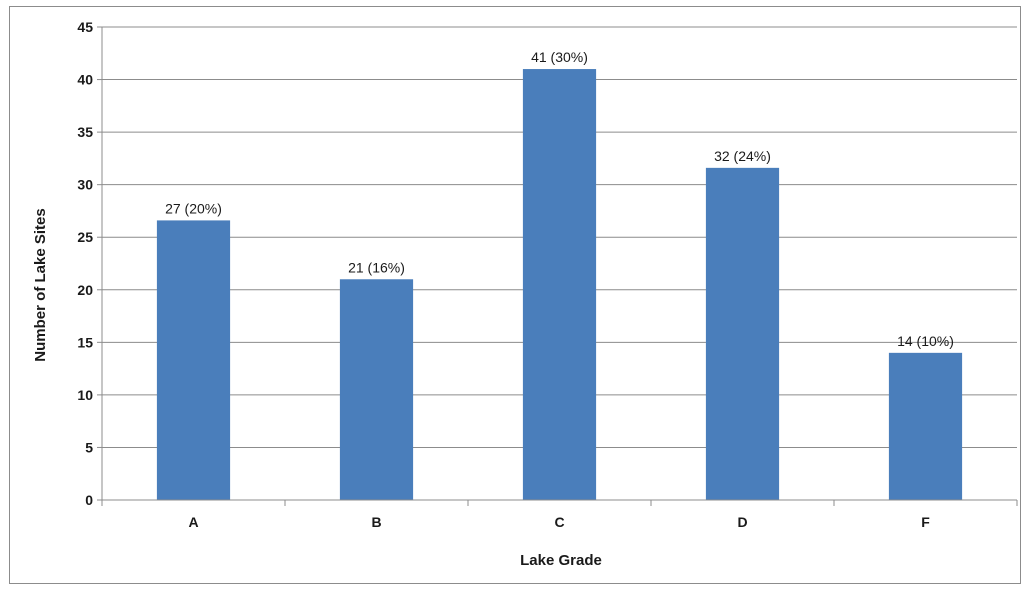 The height and width of the screenshot is (590, 1030). Describe the element at coordinates (85, 80) in the screenshot. I see `y-tick-label: 40` at that location.